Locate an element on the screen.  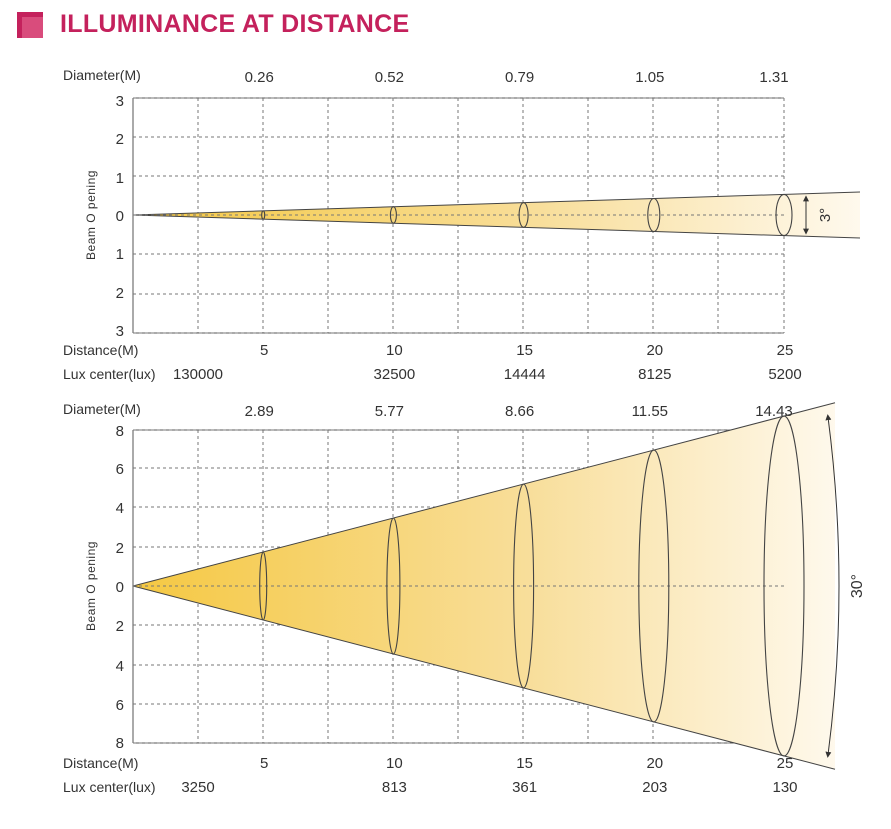
lux-value: 361 is located at coordinates (524, 787).